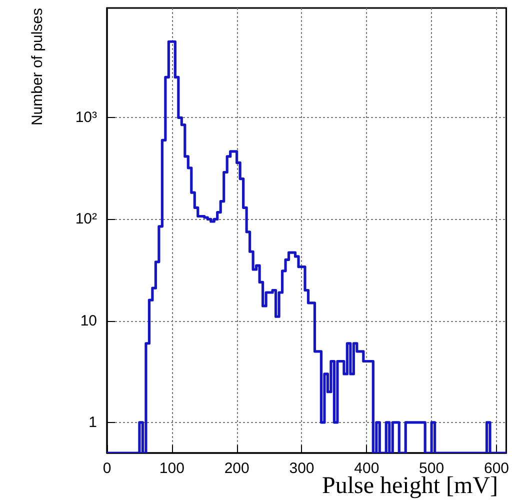  Describe the element at coordinates (86, 219) in the screenshot. I see `y-tick-label: 10²` at that location.